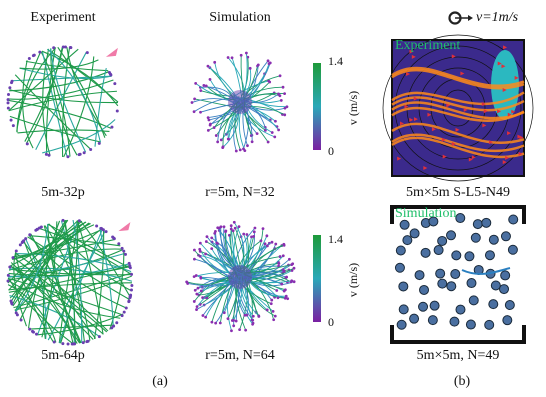 The width and height of the screenshot is (546, 397). What do you see at coordinates (427, 45) in the screenshot?
I see `overlay-label: Experiment` at bounding box center [427, 45].